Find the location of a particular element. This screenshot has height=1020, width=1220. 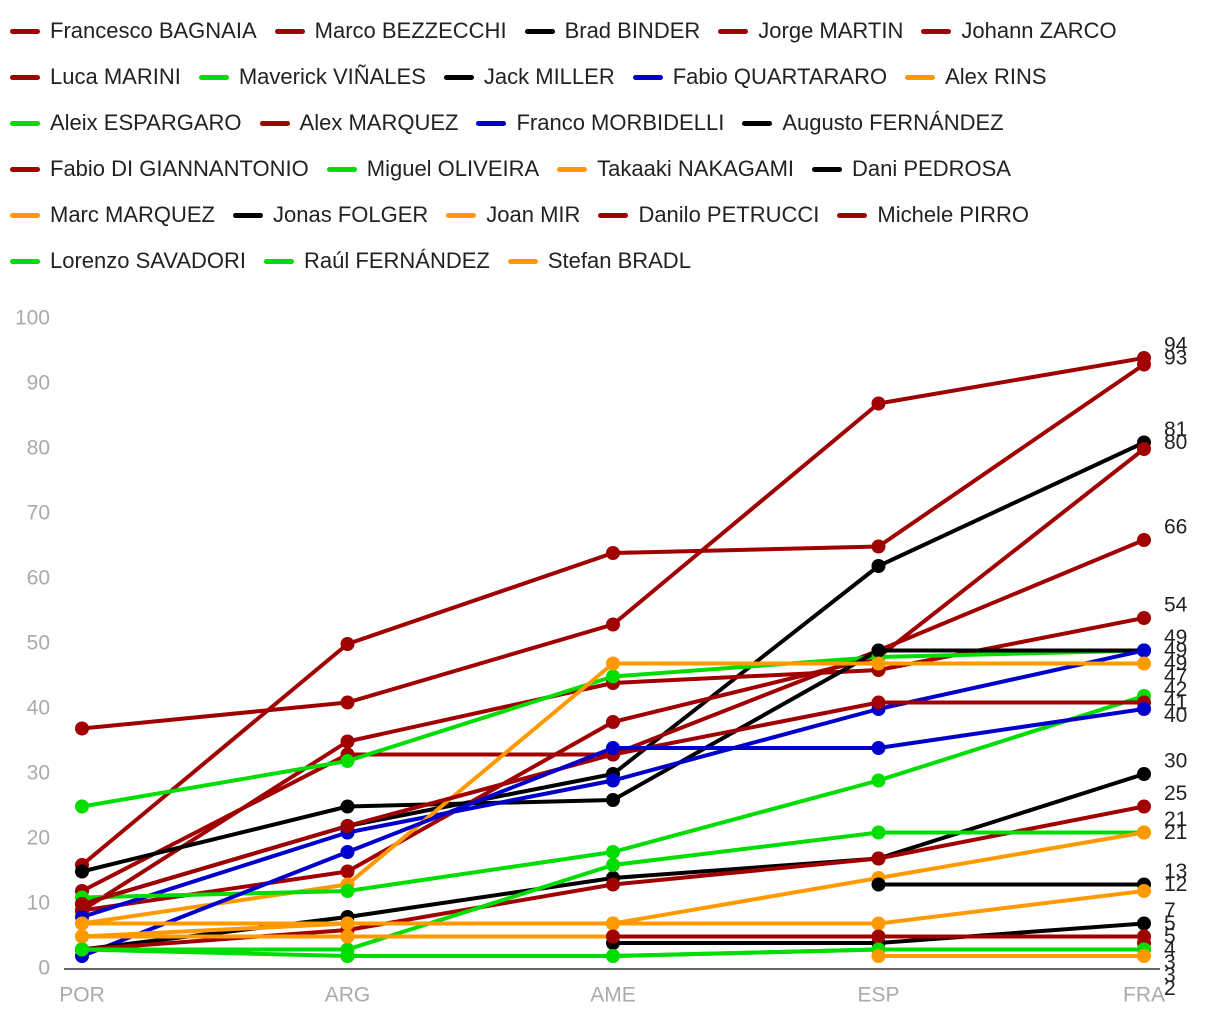

legend-entry: Lorenzo SAVADORI is located at coordinates (128, 261).